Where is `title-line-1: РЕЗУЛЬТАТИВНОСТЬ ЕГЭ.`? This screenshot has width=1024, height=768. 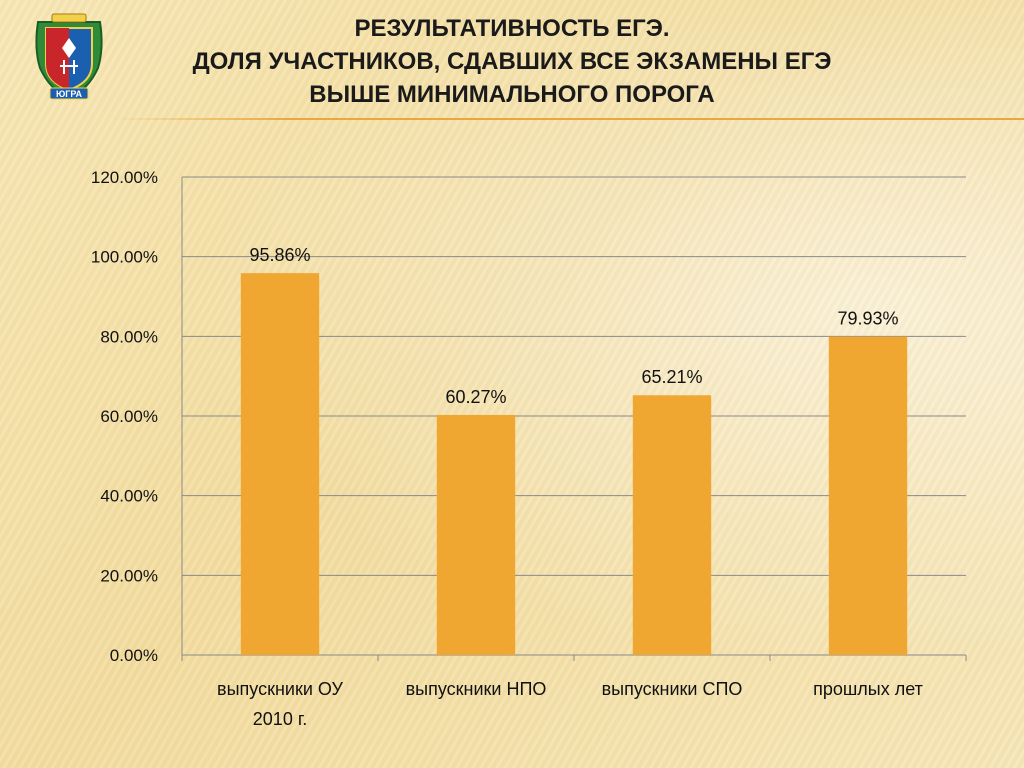 title-line-1: РЕЗУЛЬТАТИВНОСТЬ ЕГЭ. is located at coordinates (512, 28).